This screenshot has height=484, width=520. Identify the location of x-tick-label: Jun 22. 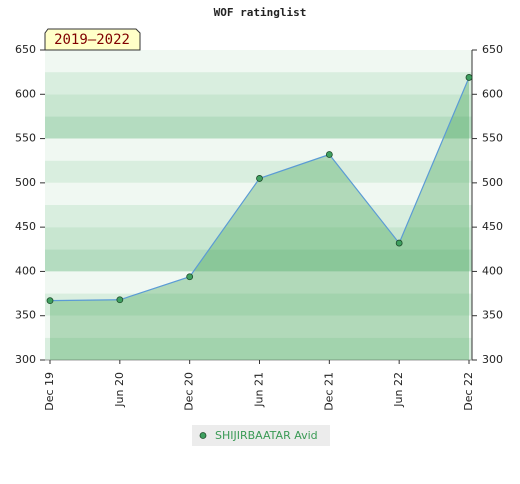
(398, 390).